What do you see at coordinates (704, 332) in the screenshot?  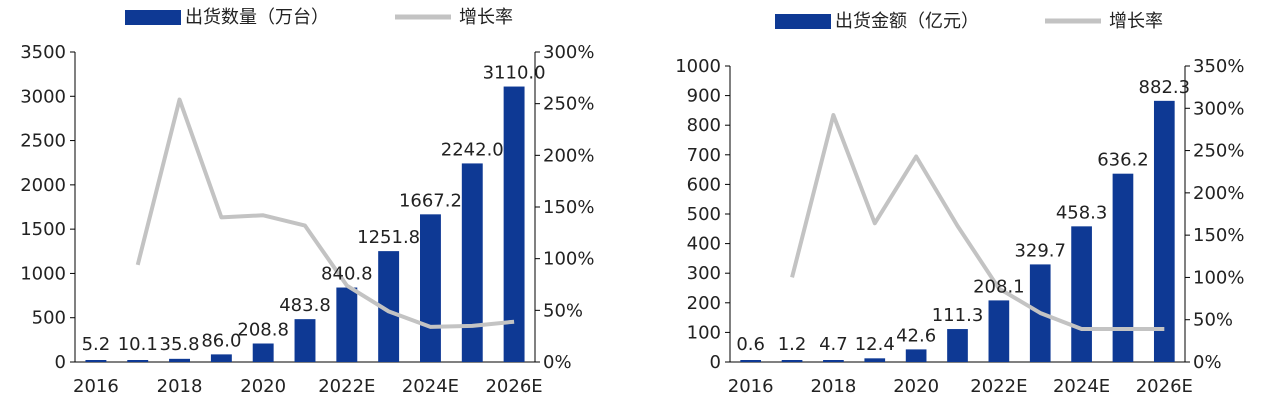 I see `left-y-tick-label: 100` at bounding box center [704, 332].